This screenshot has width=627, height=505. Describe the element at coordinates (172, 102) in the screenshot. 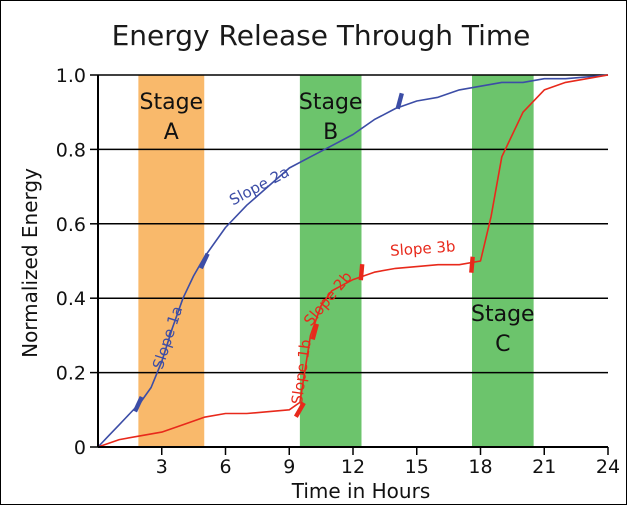

I see `stage-label-0: Stage` at that location.